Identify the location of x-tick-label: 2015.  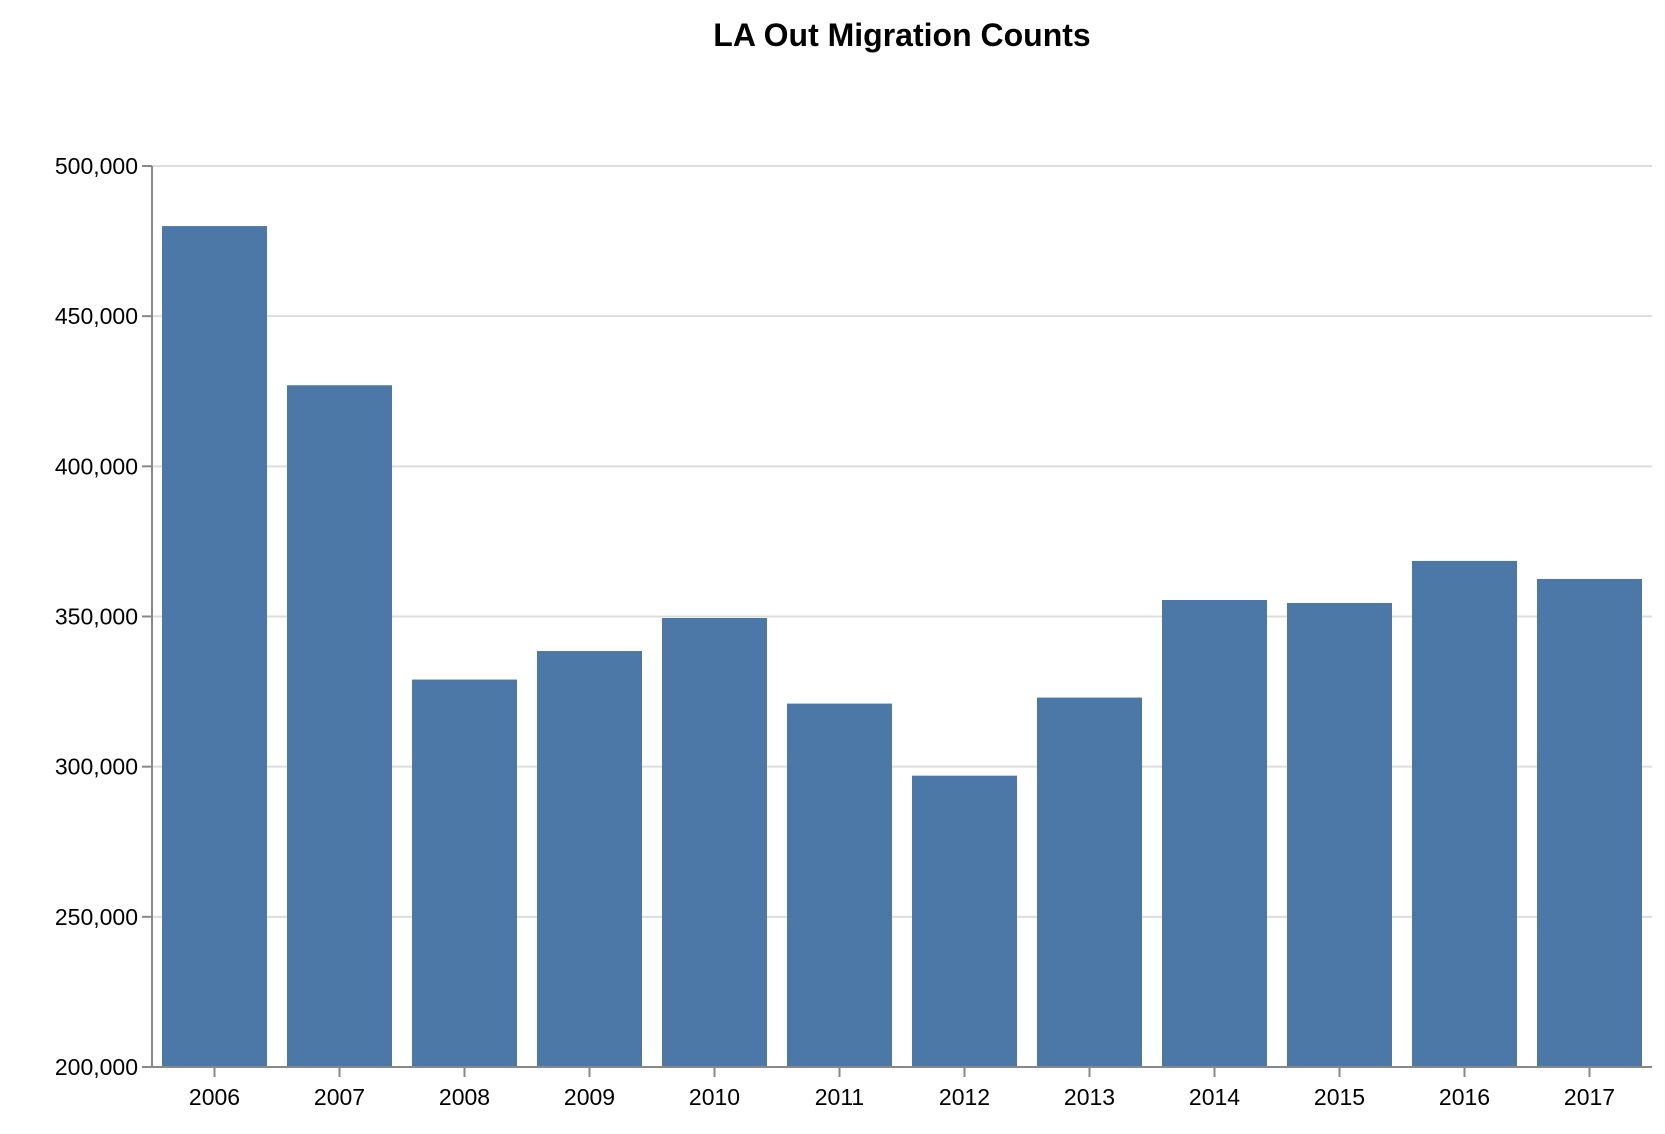
(1339, 1097).